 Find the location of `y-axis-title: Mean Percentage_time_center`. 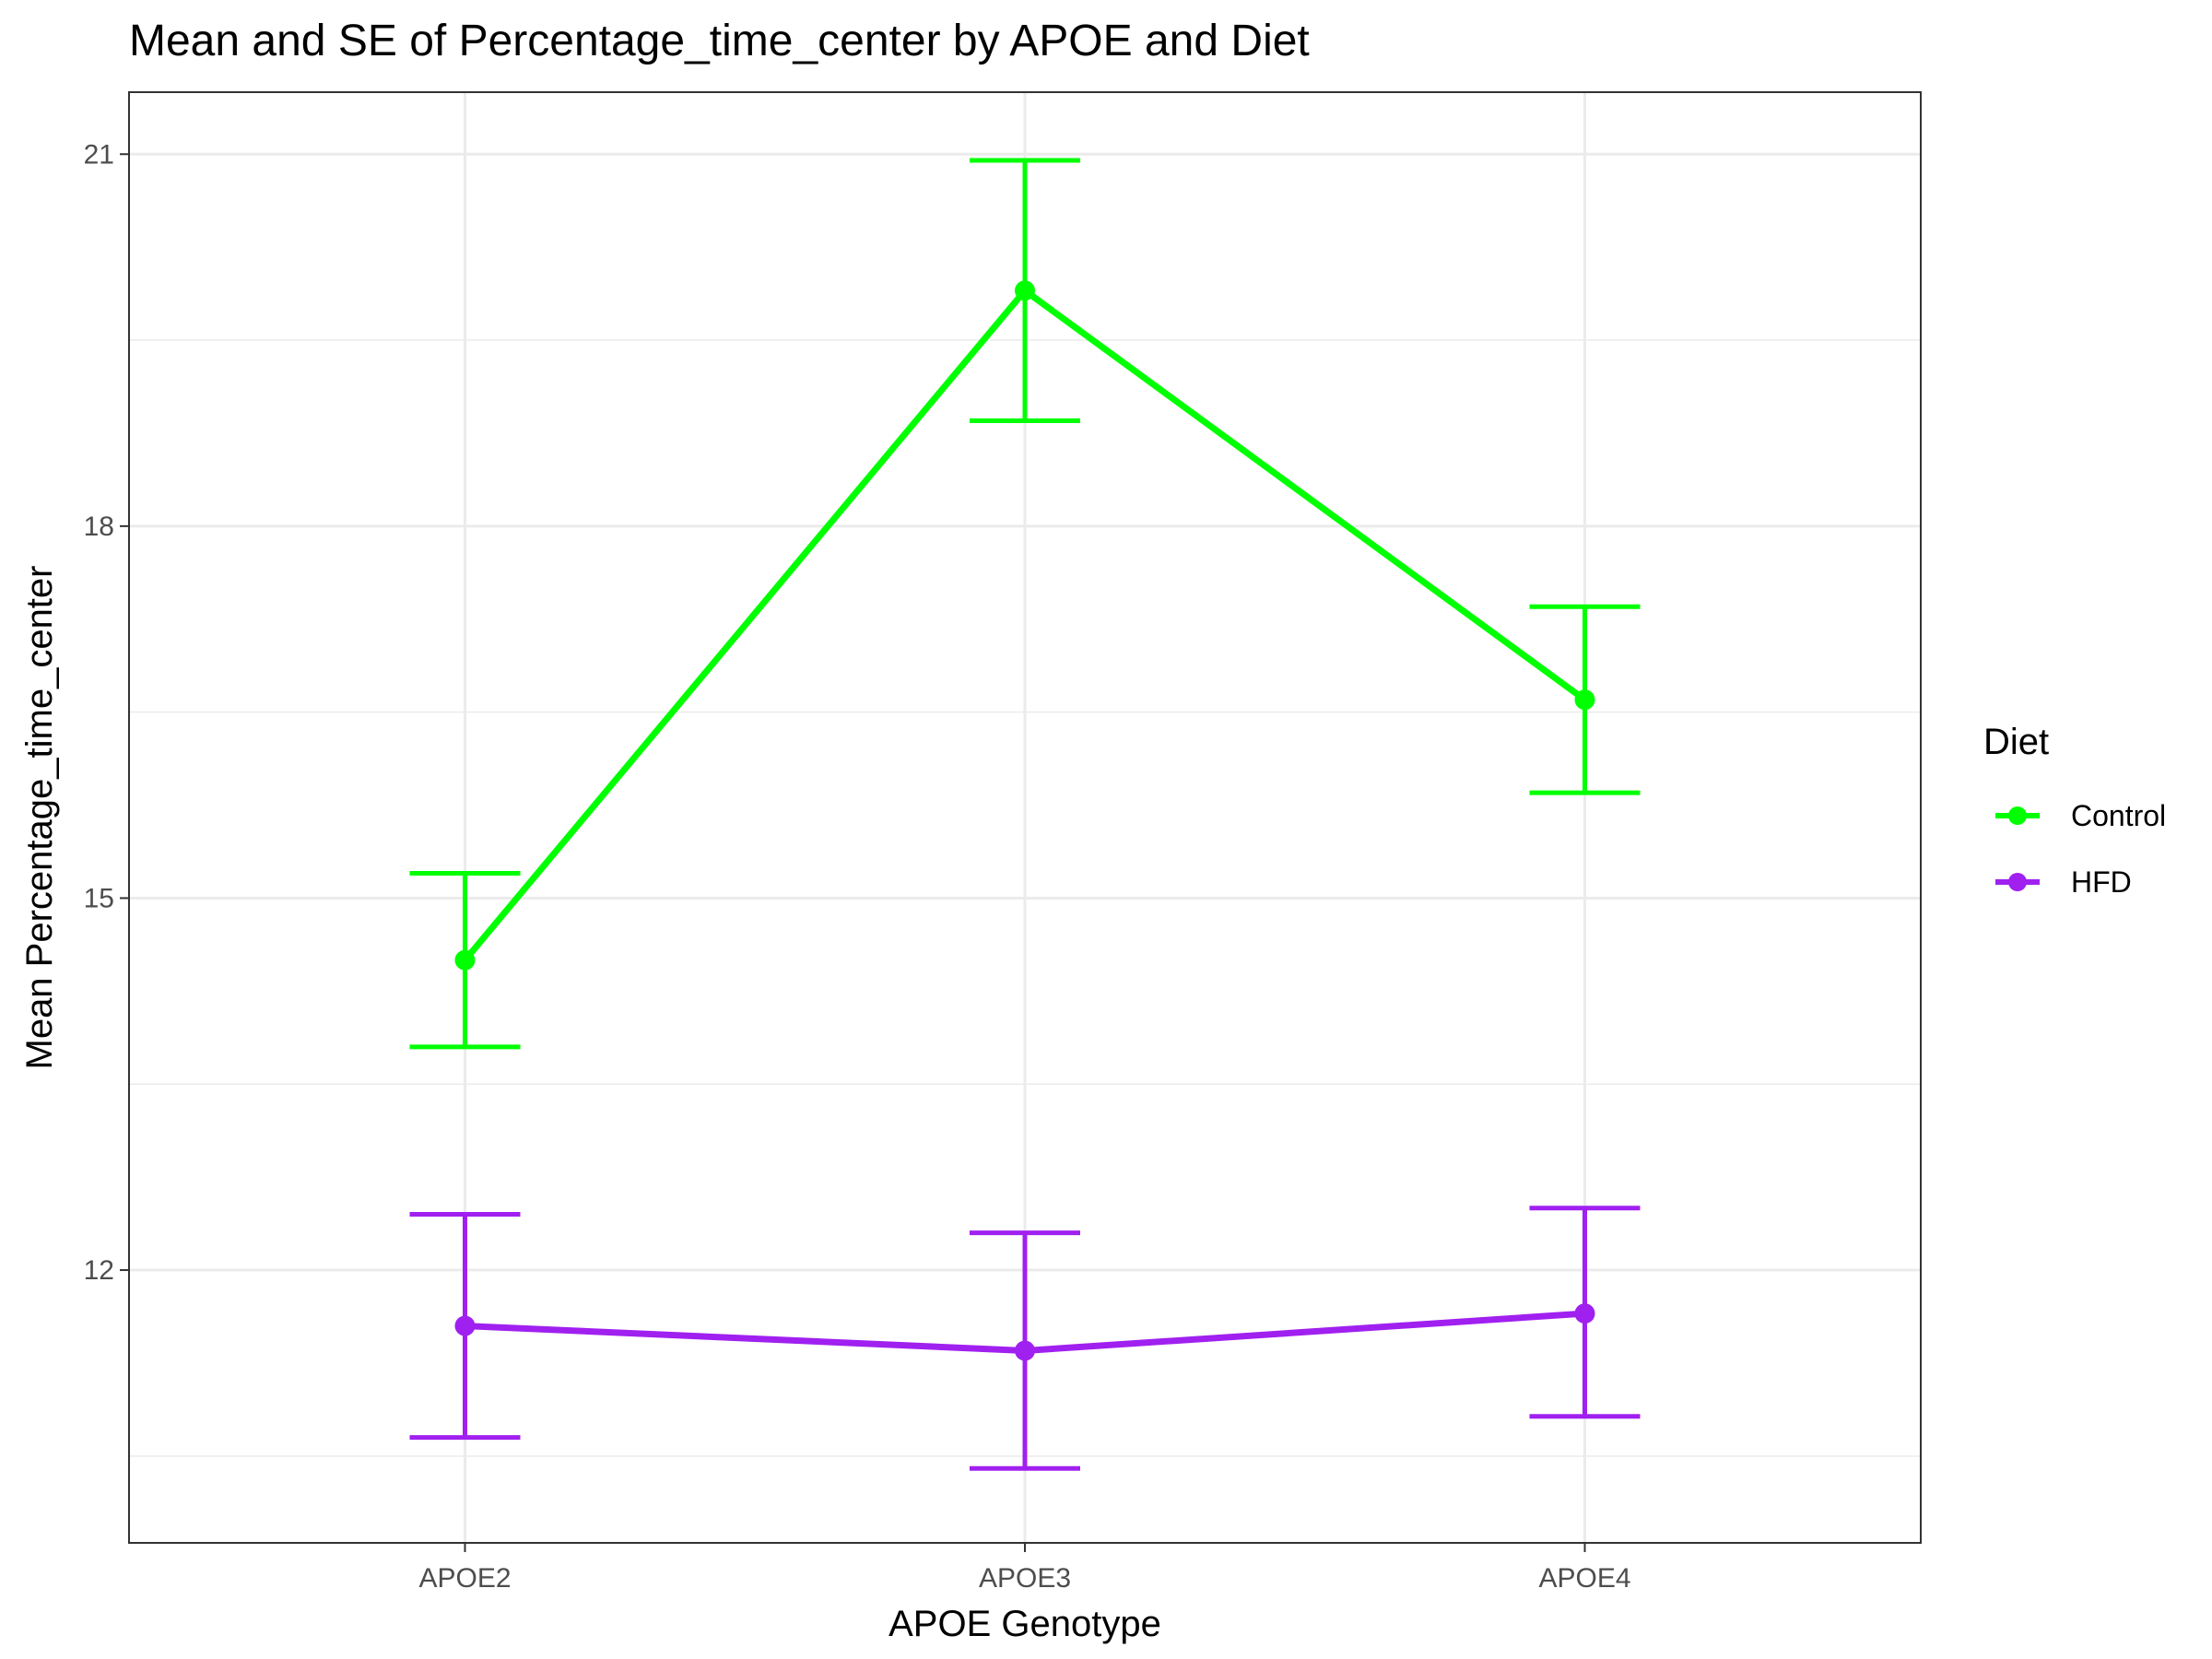

y-axis-title: Mean Percentage_time_center is located at coordinates (39, 818).